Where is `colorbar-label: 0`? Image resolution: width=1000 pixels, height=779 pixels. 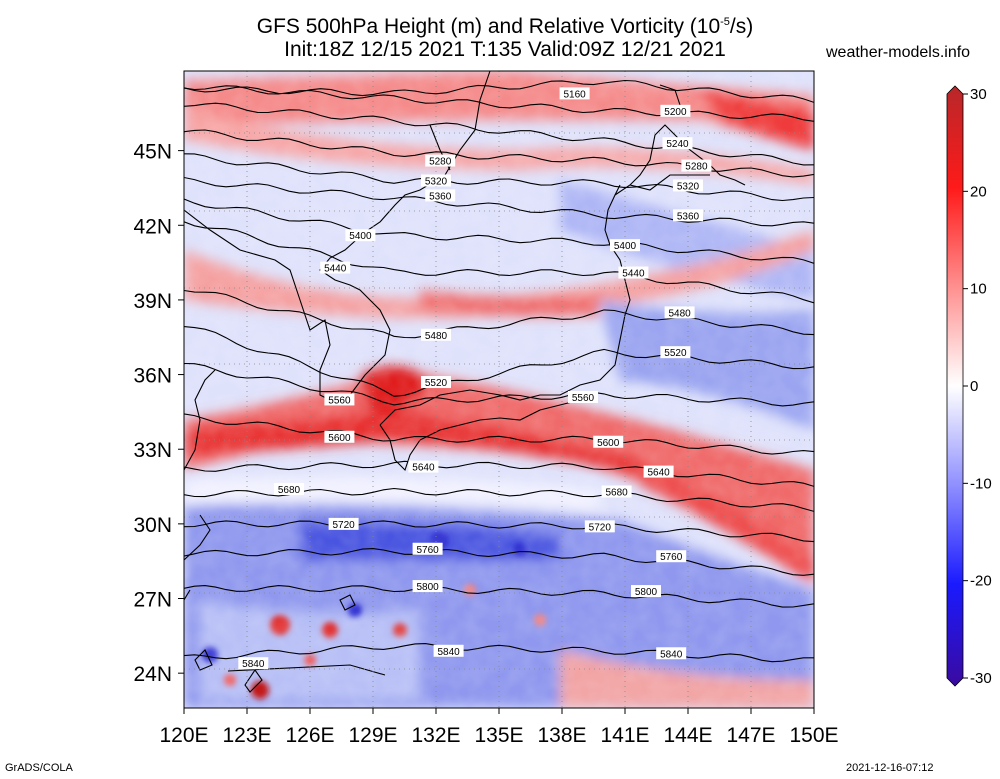 colorbar-label: 0 is located at coordinates (974, 386).